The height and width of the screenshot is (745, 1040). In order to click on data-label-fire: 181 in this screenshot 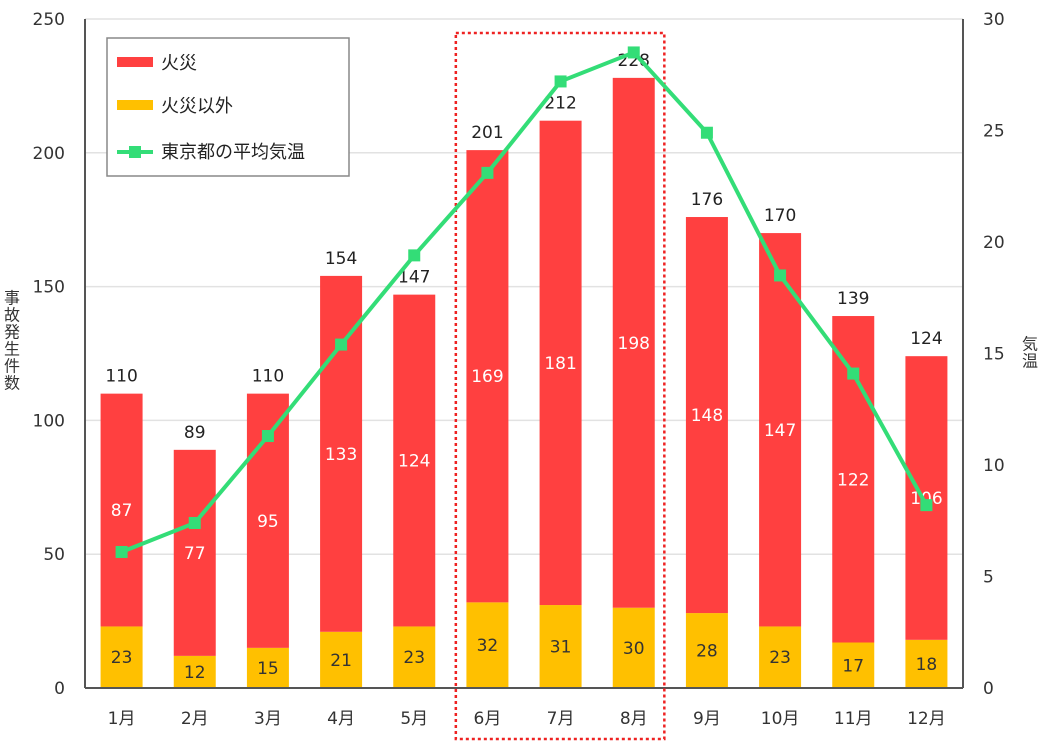, I will do `click(560, 364)`.